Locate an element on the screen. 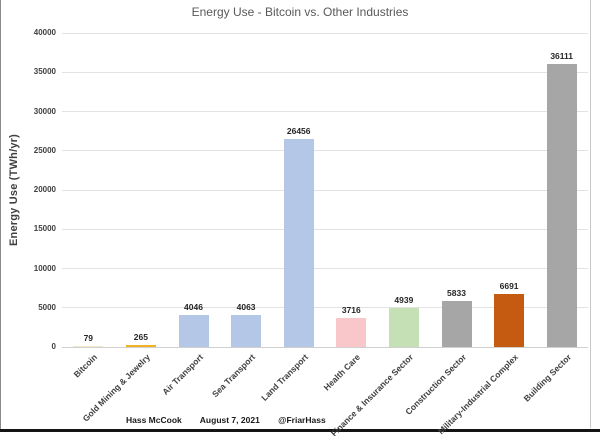 The width and height of the screenshot is (600, 436). x-category-label: Sea Transport is located at coordinates (234, 376).